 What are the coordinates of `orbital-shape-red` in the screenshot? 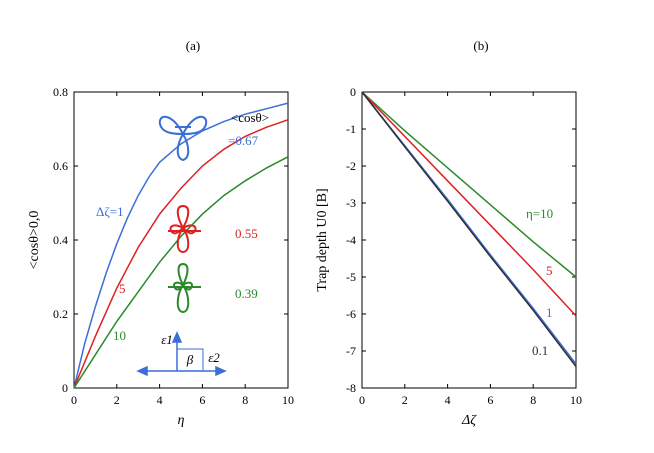 It's located at (184, 229).